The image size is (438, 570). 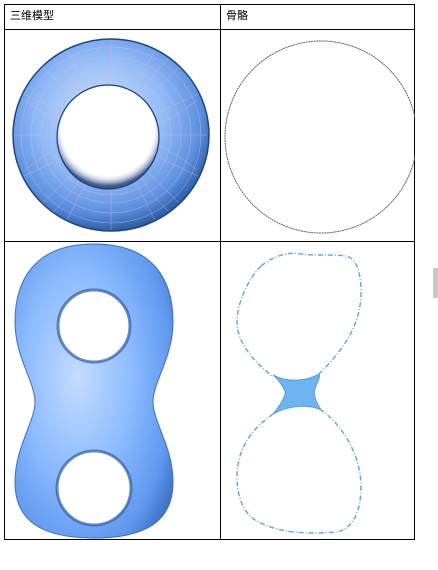 What do you see at coordinates (94, 326) in the screenshot?
I see `upper-hole` at bounding box center [94, 326].